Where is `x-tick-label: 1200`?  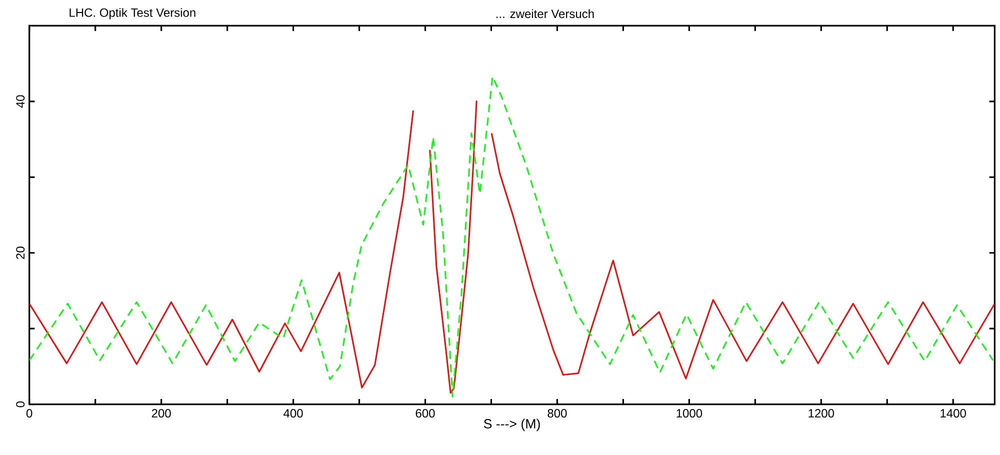 x-tick-label: 1200 is located at coordinates (821, 413).